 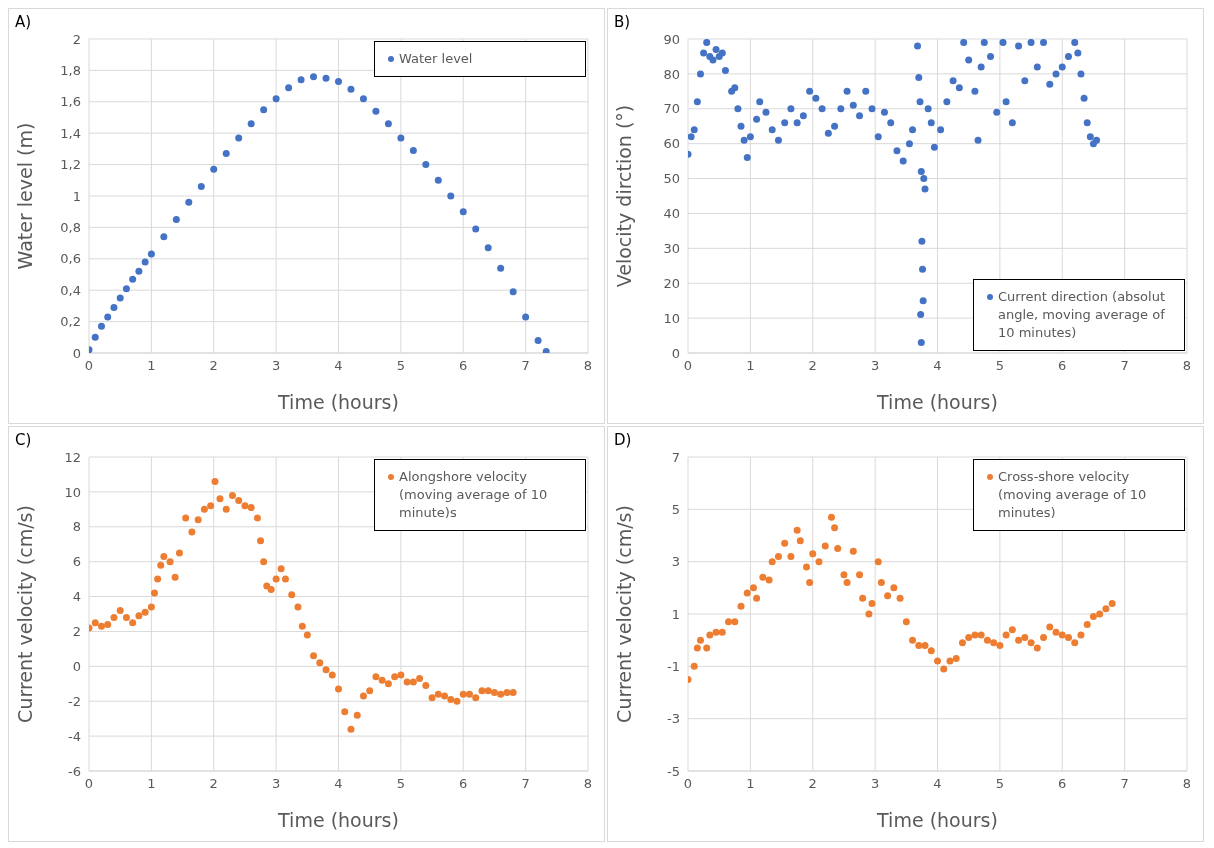 What do you see at coordinates (70, 71) in the screenshot?
I see `y-tick-label: 1,8` at bounding box center [70, 71].